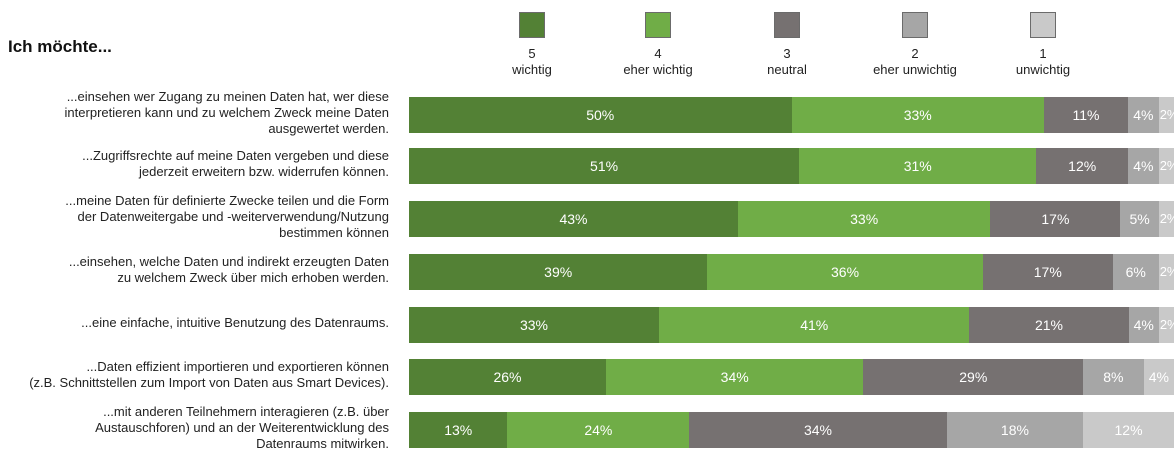 Image resolution: width=1174 pixels, height=455 pixels. I want to click on bar-row: 26% 34% 29% 8% 4%, so click(791, 377).